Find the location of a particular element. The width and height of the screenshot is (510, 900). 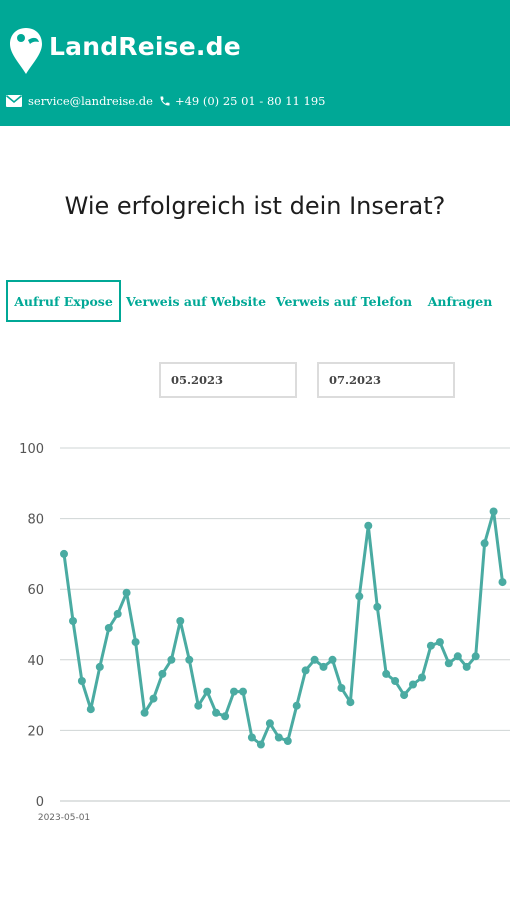

y-tick-label: 60 is located at coordinates (35, 590).